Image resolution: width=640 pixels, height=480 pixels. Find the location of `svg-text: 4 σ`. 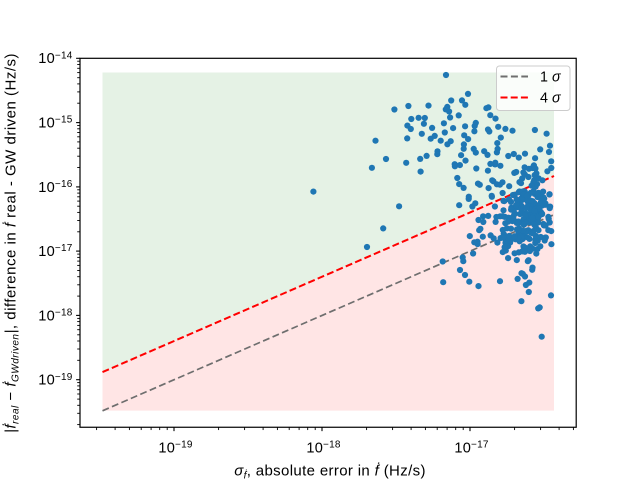

svg-text: 4 σ is located at coordinates (551, 99).